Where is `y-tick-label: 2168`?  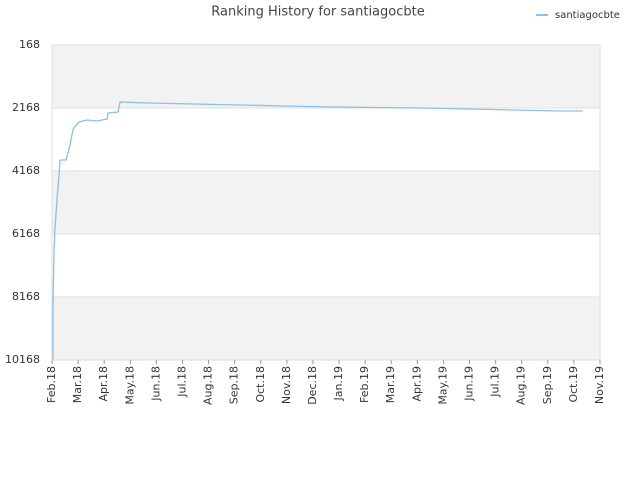 y-tick-label: 2168 is located at coordinates (26, 107).